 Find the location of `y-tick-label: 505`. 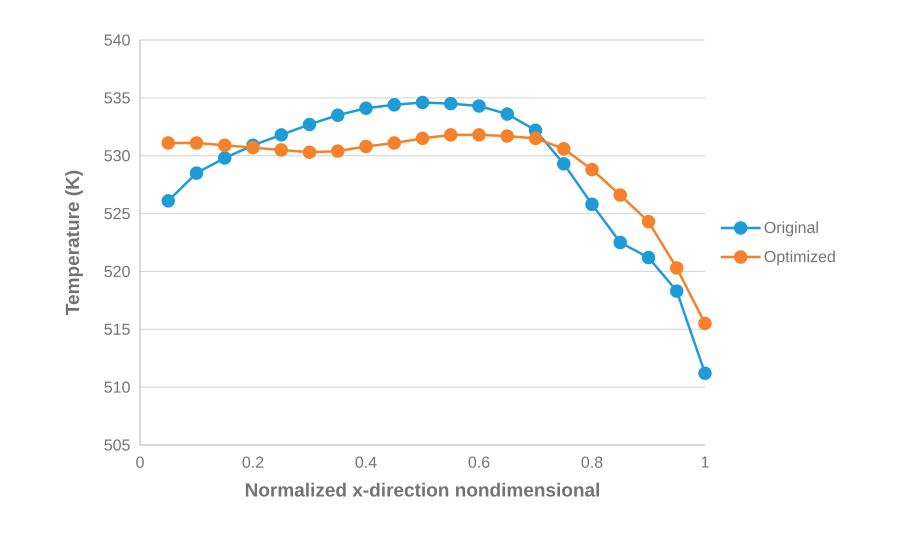

y-tick-label: 505 is located at coordinates (117, 445).